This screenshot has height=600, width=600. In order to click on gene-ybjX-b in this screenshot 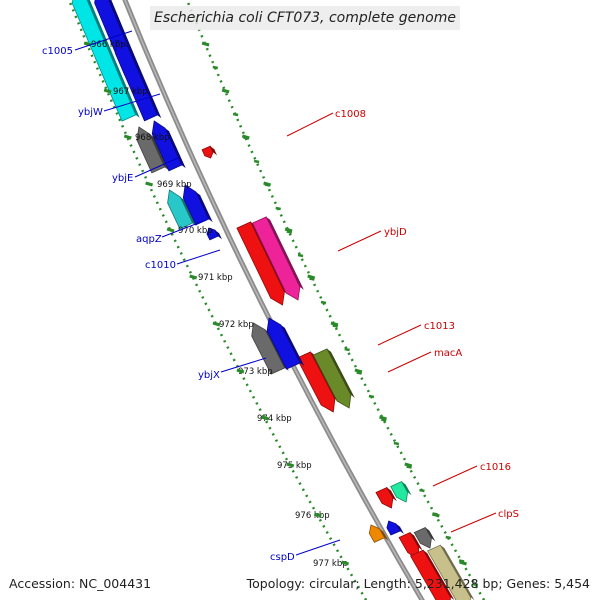, I will do `click(285, 343)`.